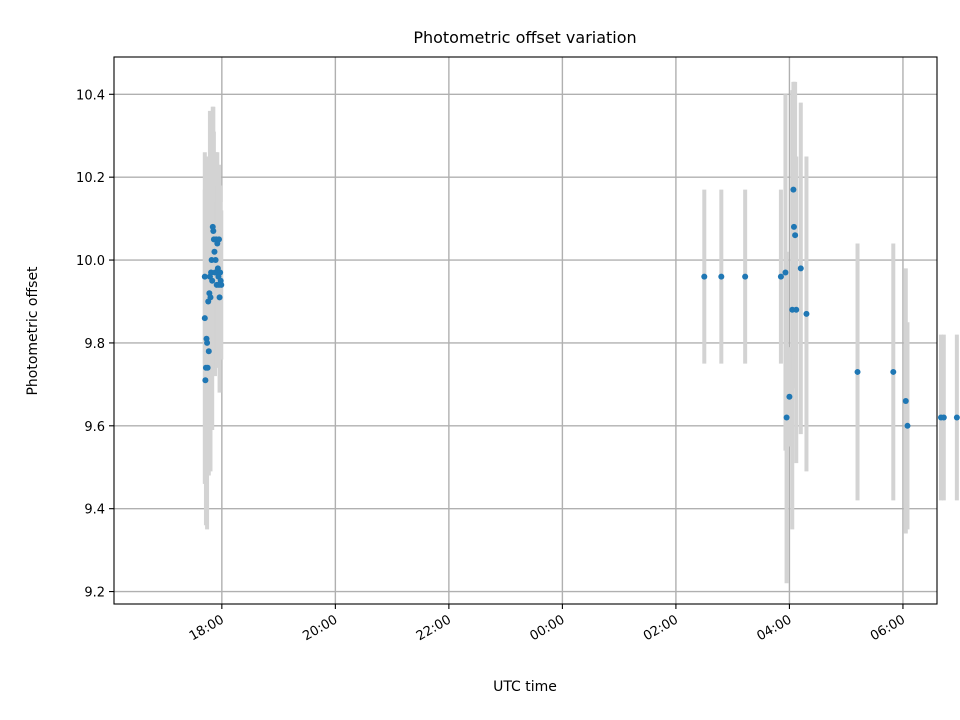 This screenshot has width=960, height=720. I want to click on x-axis-label: UTC time, so click(525, 687).